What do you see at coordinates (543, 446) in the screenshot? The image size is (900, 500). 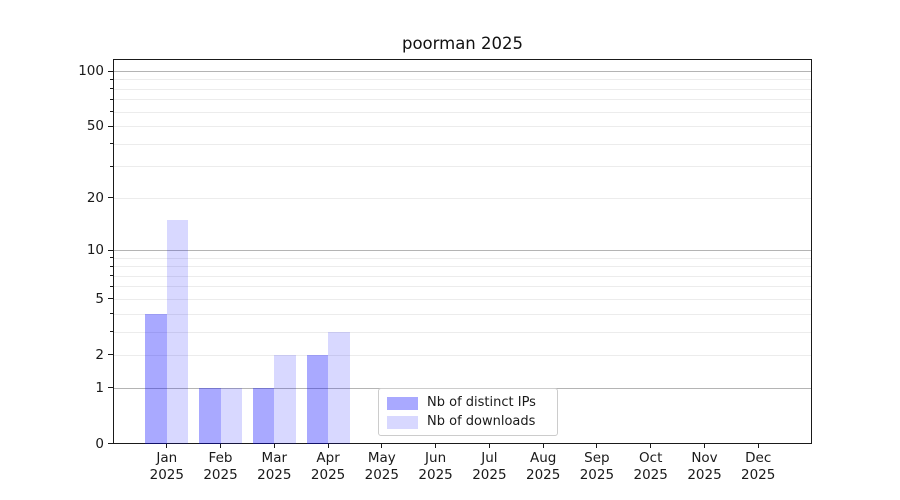 I see `x-tick-aug` at bounding box center [543, 446].